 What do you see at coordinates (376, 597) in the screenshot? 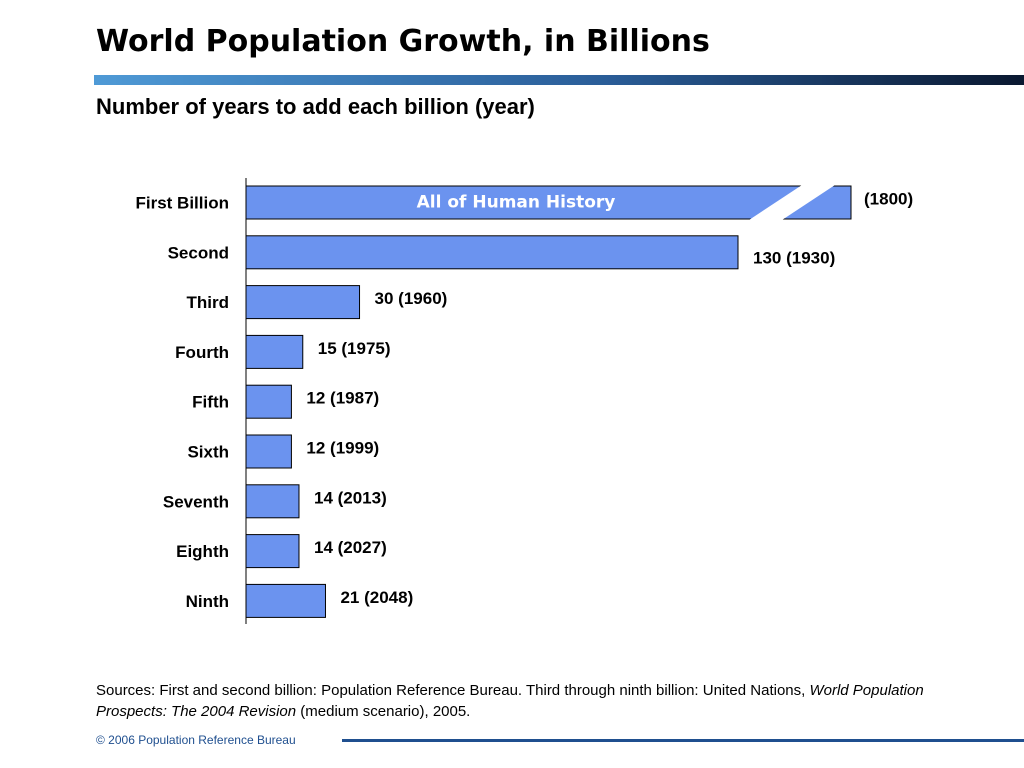
I see `data-label: 21 (2048)` at bounding box center [376, 597].